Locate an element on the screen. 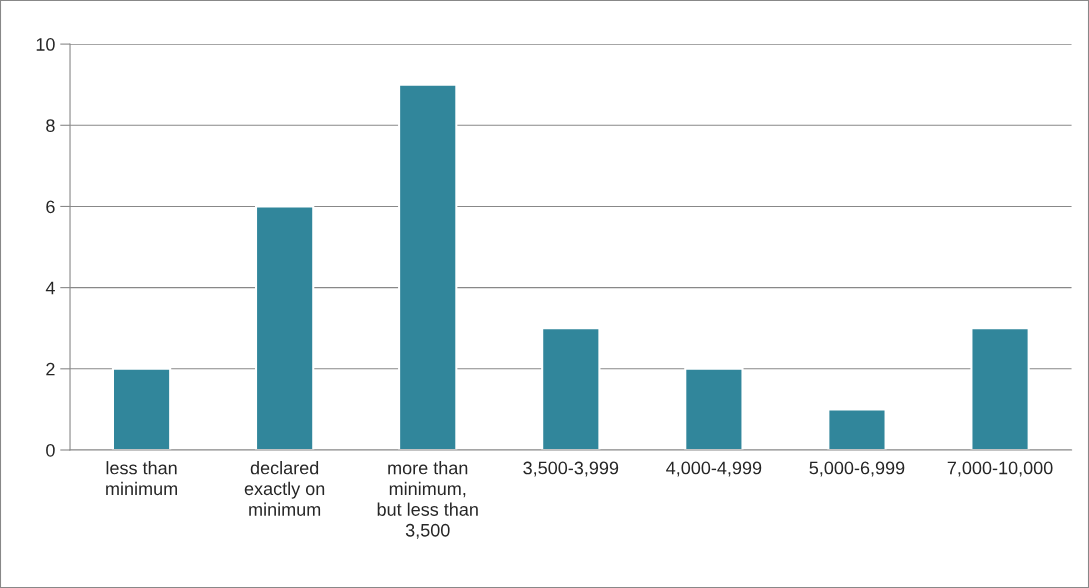  x-tick-label: declared exactly on minimum is located at coordinates (284, 488).